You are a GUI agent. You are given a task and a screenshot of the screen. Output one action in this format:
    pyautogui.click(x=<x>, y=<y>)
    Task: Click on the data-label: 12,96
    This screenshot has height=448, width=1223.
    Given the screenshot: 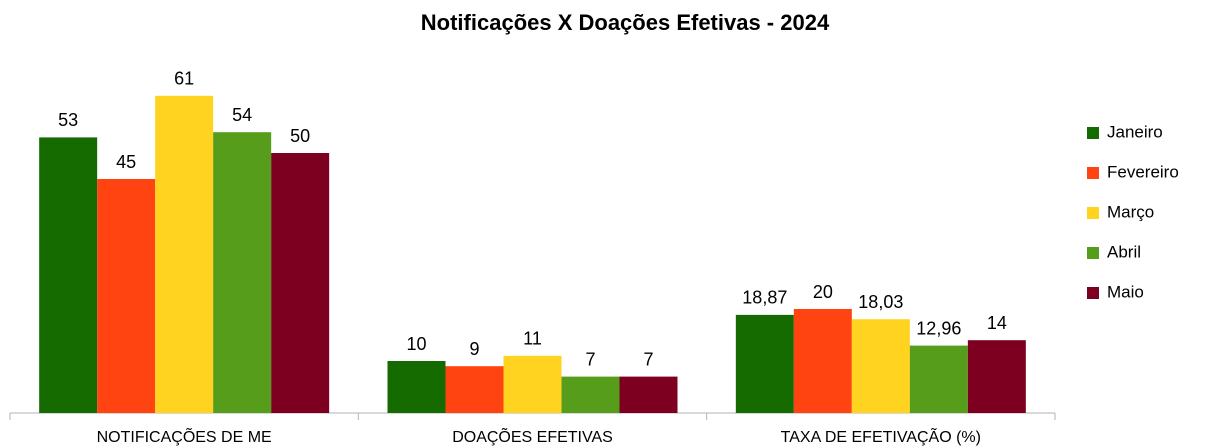 What is the action you would take?
    pyautogui.click(x=938, y=328)
    